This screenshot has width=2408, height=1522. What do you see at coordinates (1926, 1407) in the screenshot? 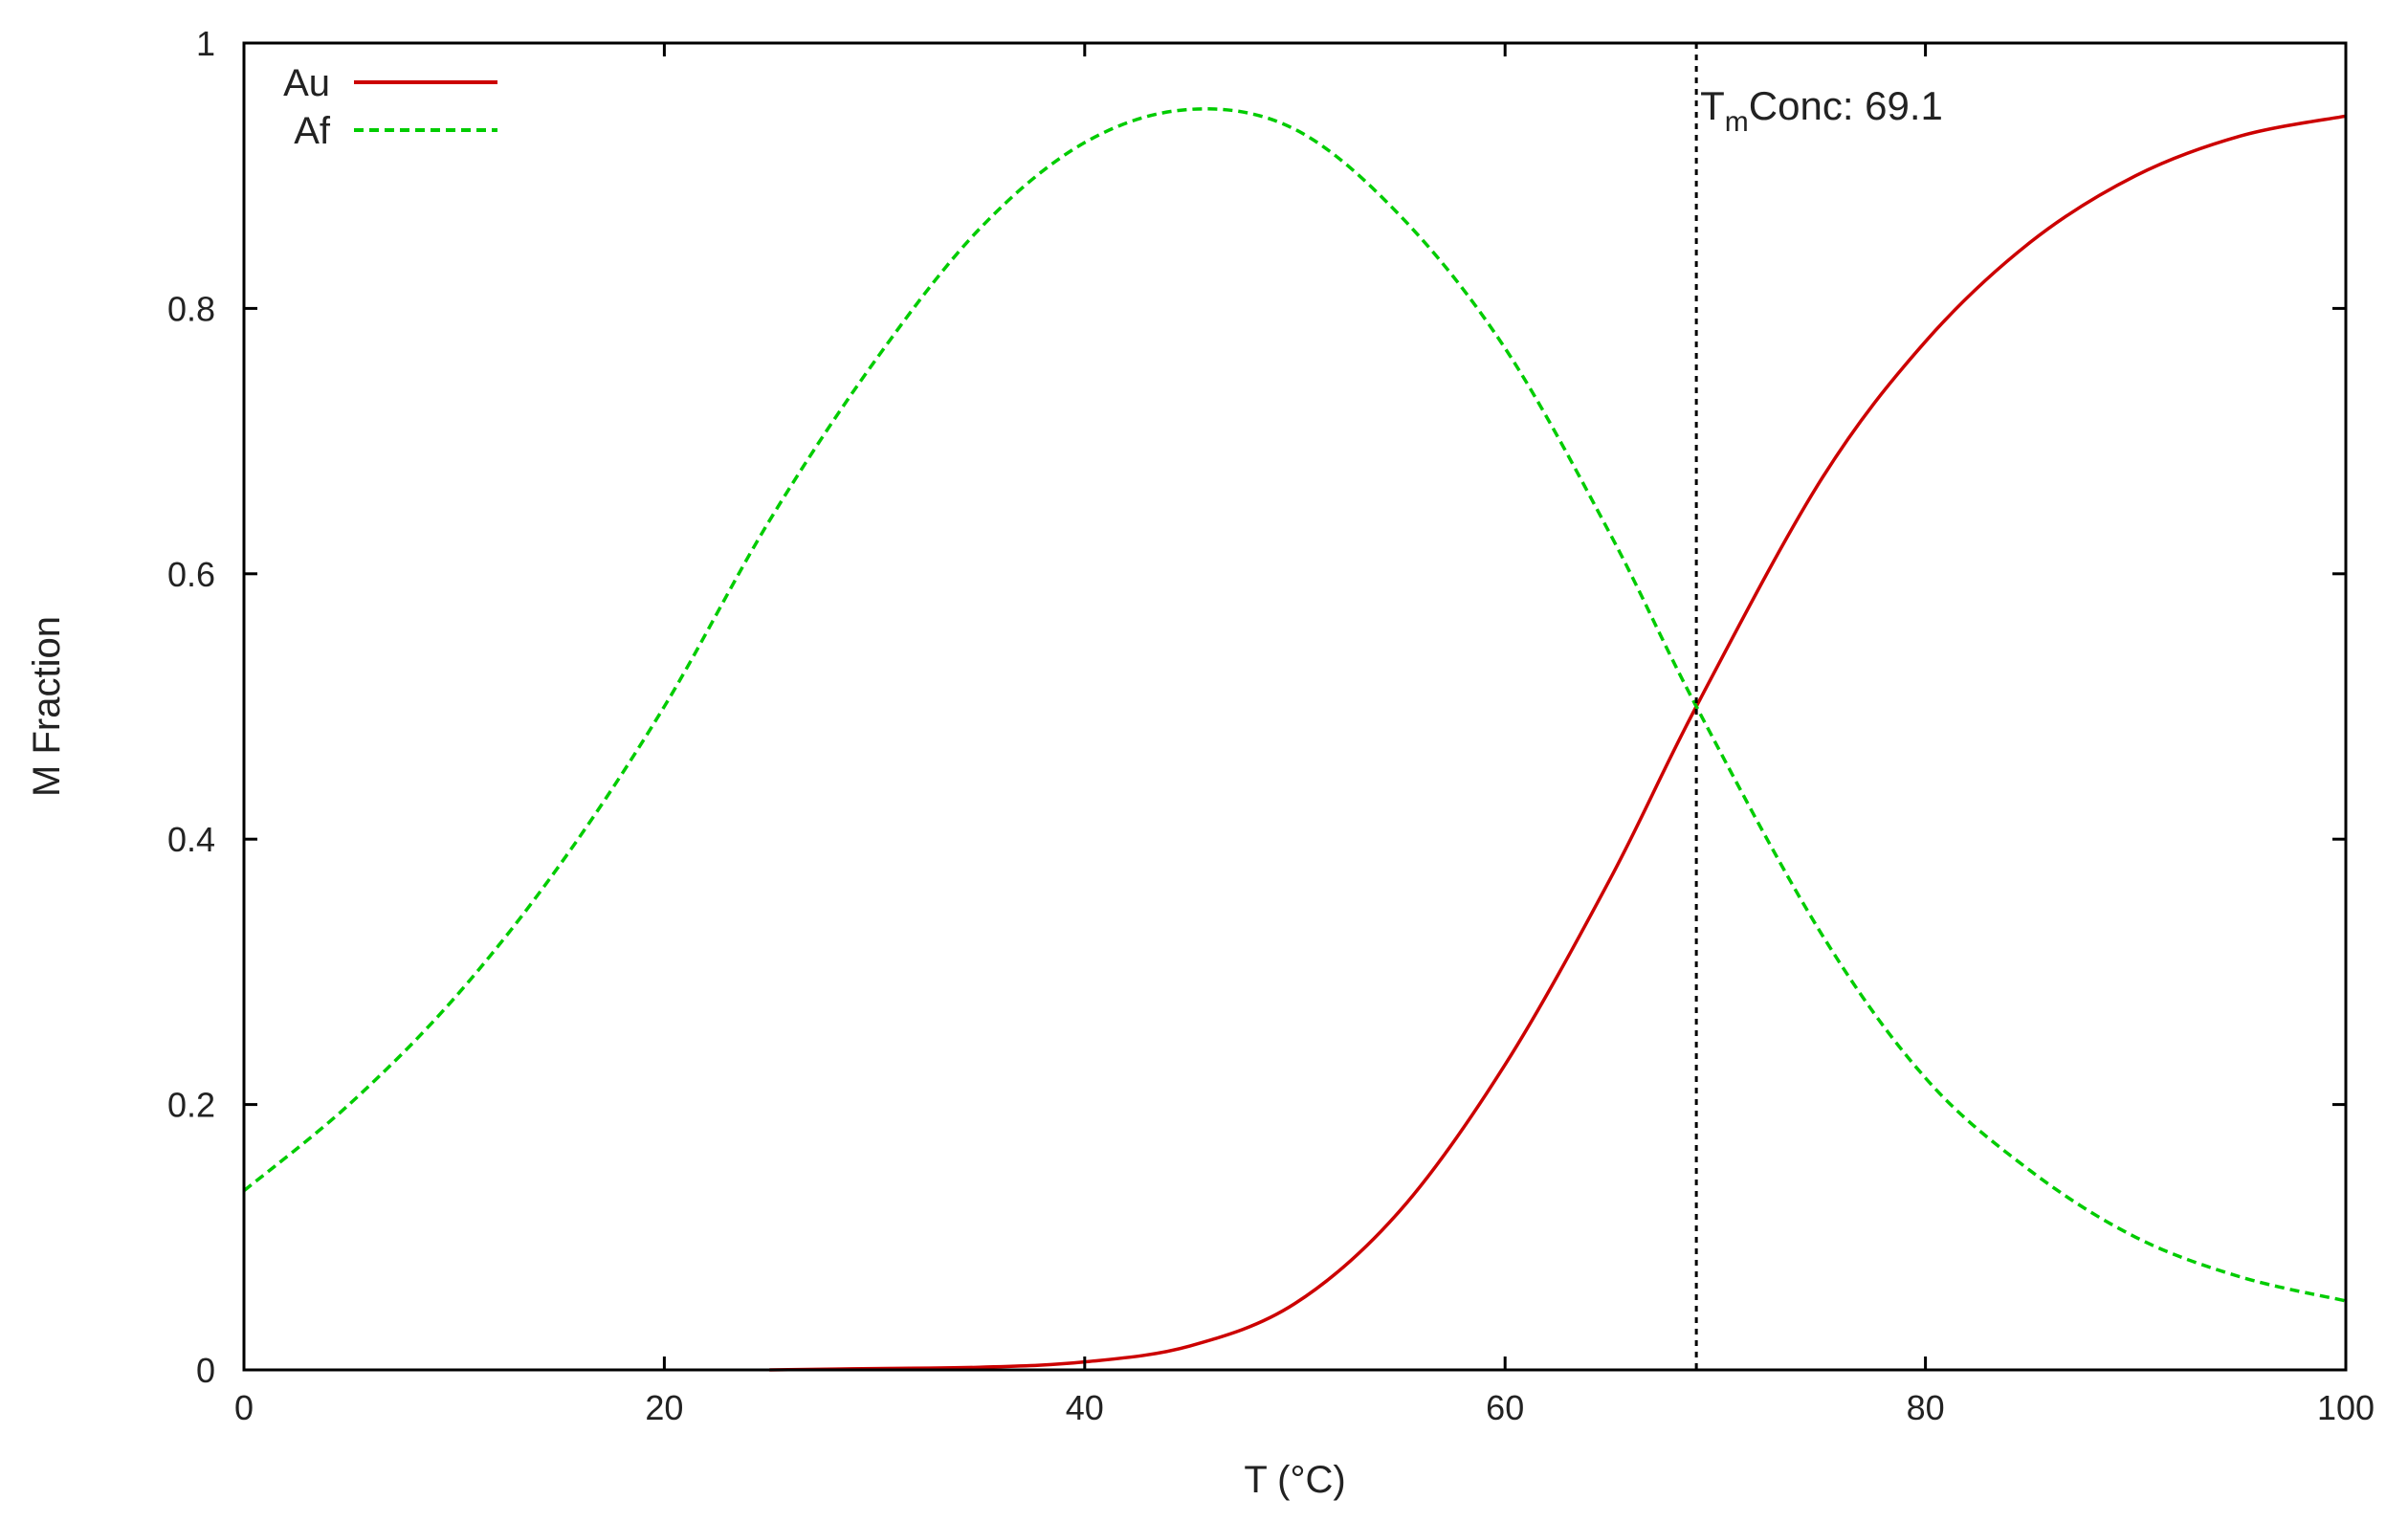
I see `x-tick-label: 80` at bounding box center [1926, 1407].